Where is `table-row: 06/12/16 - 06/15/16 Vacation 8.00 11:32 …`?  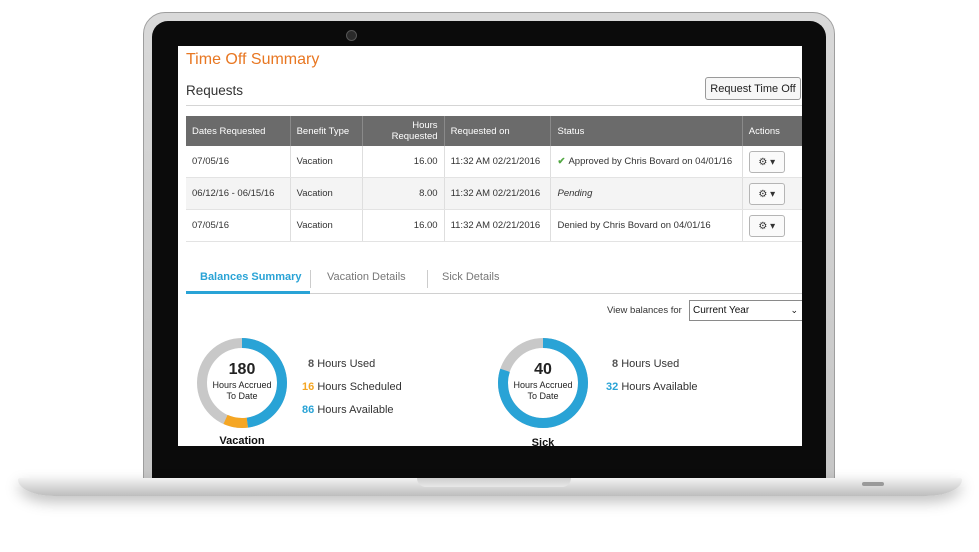 table-row: 06/12/16 - 06/15/16 Vacation 8.00 11:32 … is located at coordinates (494, 193).